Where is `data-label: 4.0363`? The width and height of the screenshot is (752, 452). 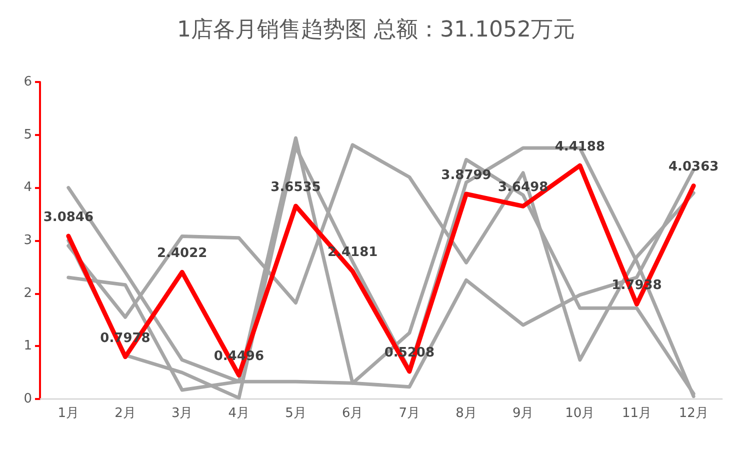
data-label: 4.0363 is located at coordinates (693, 167).